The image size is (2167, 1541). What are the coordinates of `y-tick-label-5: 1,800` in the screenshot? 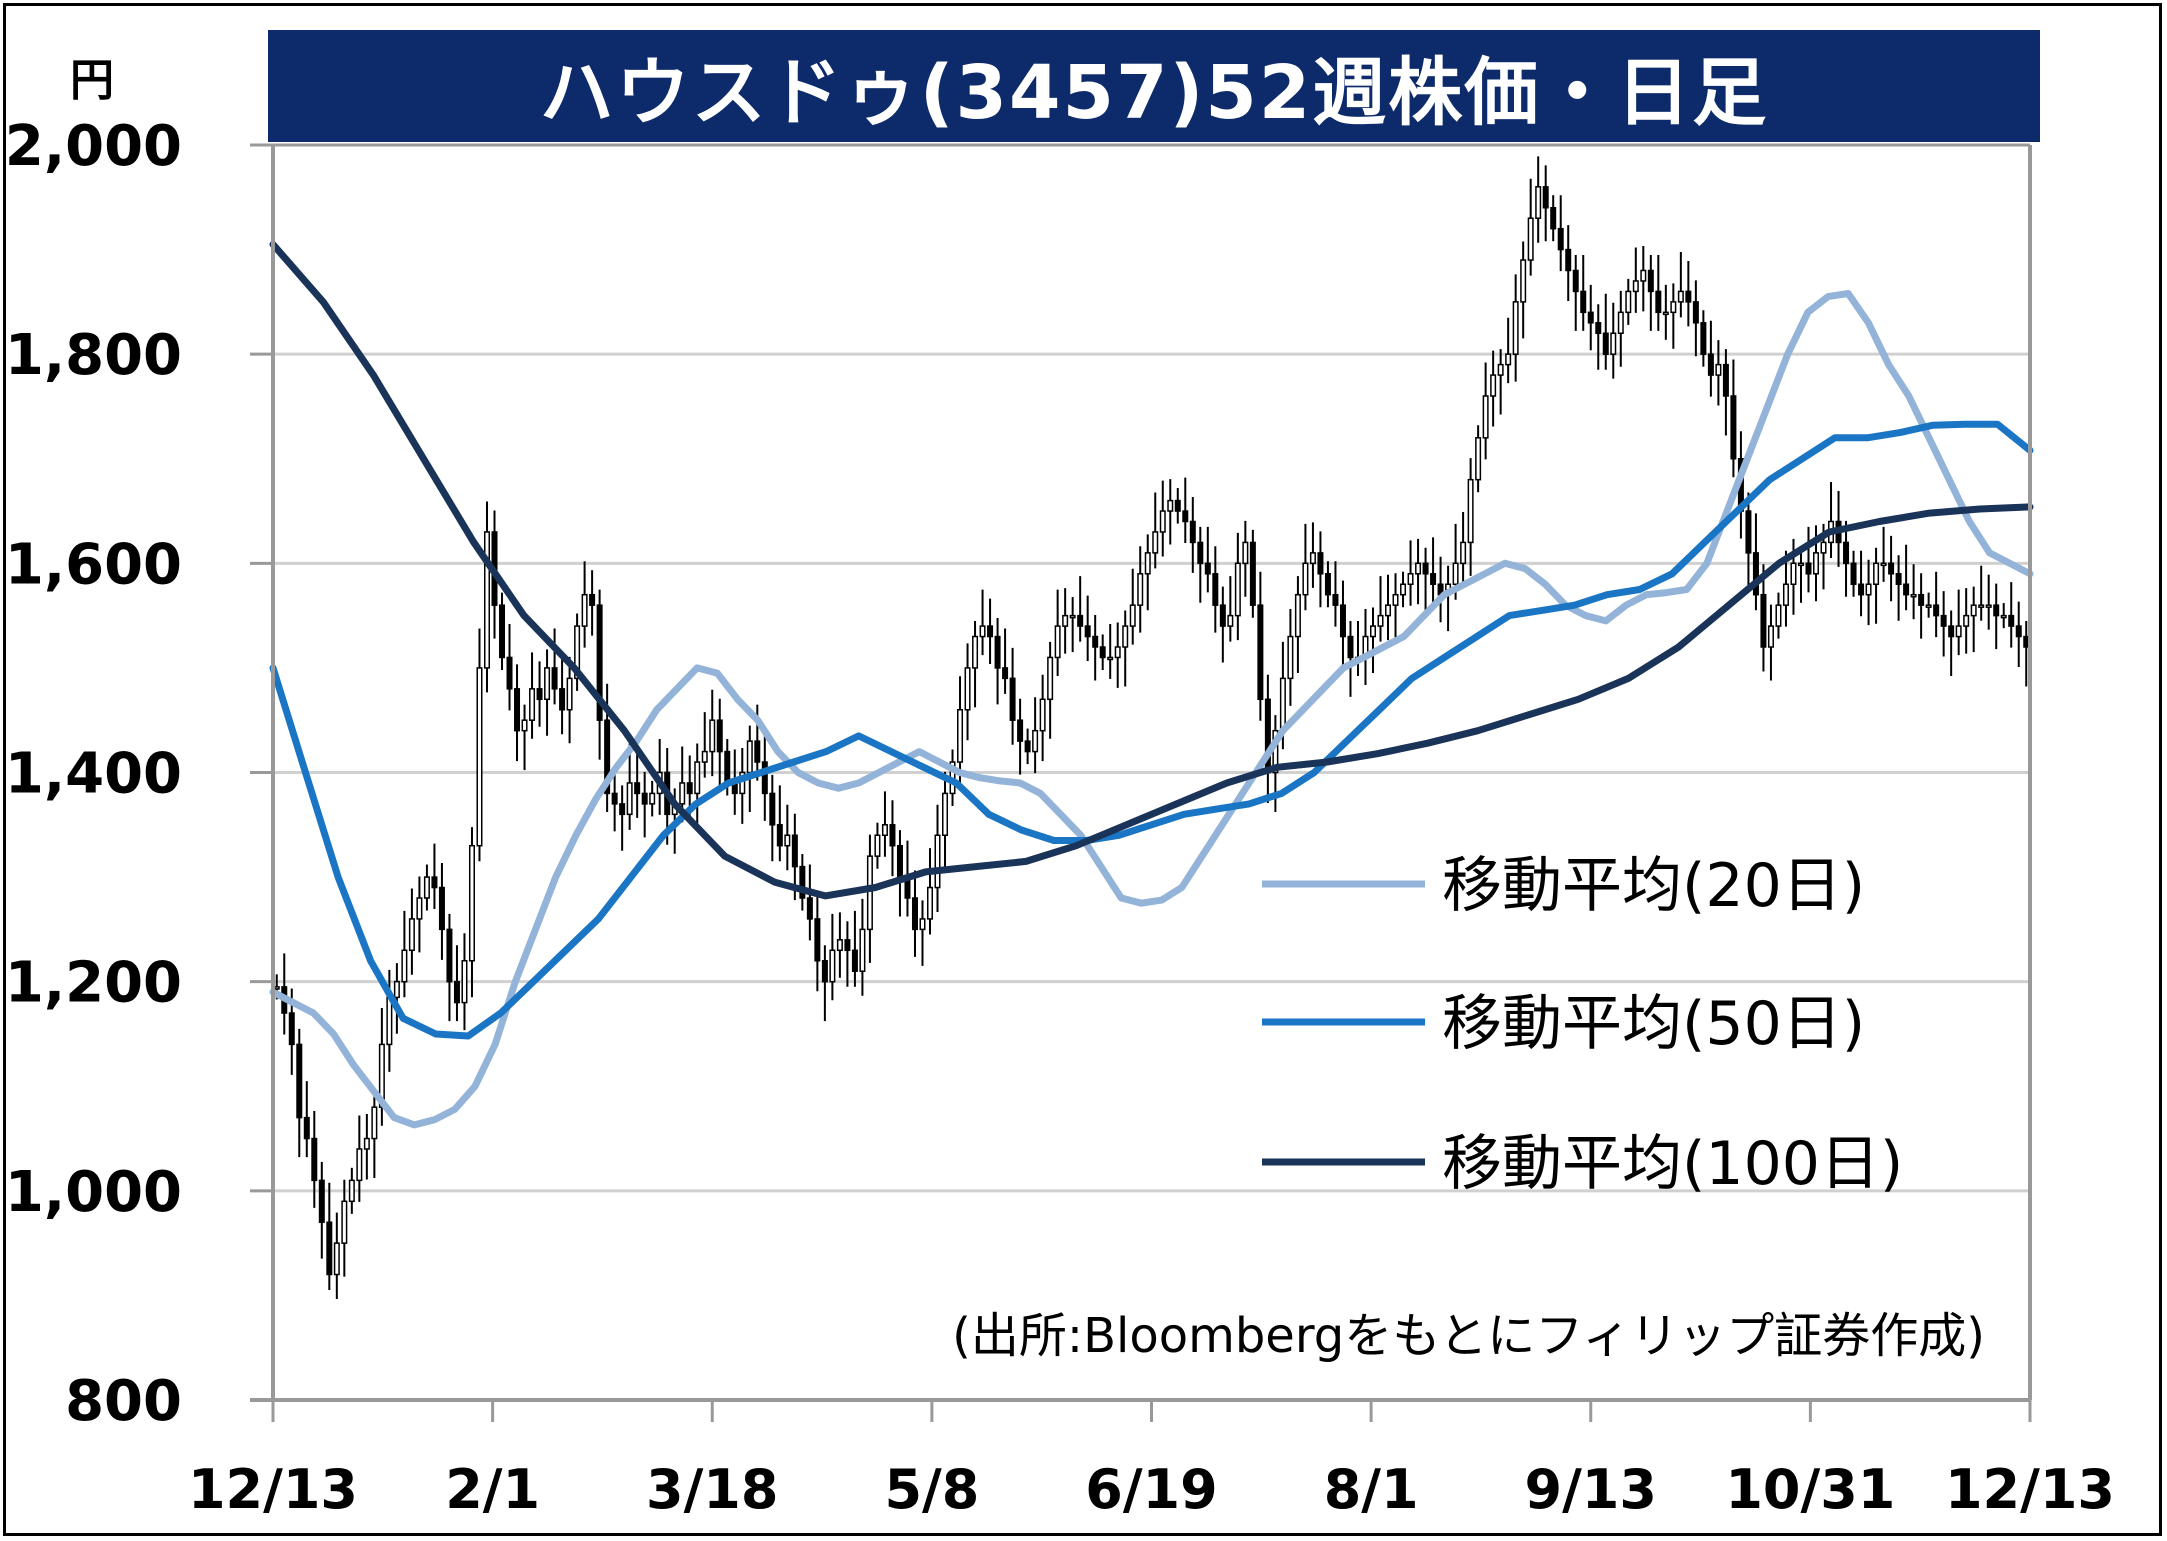 It's located at (93, 355).